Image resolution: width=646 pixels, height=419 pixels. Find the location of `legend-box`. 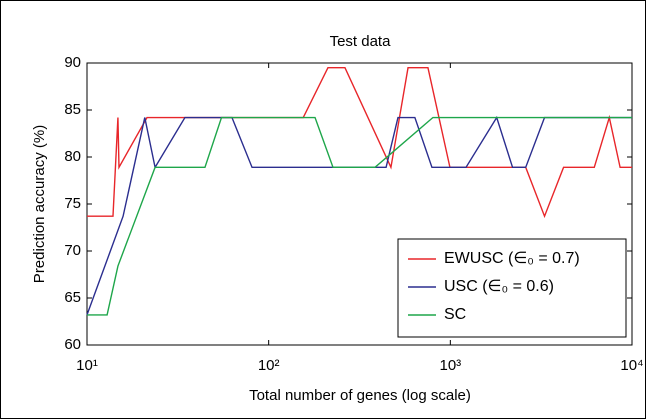

legend-box is located at coordinates (512, 288).